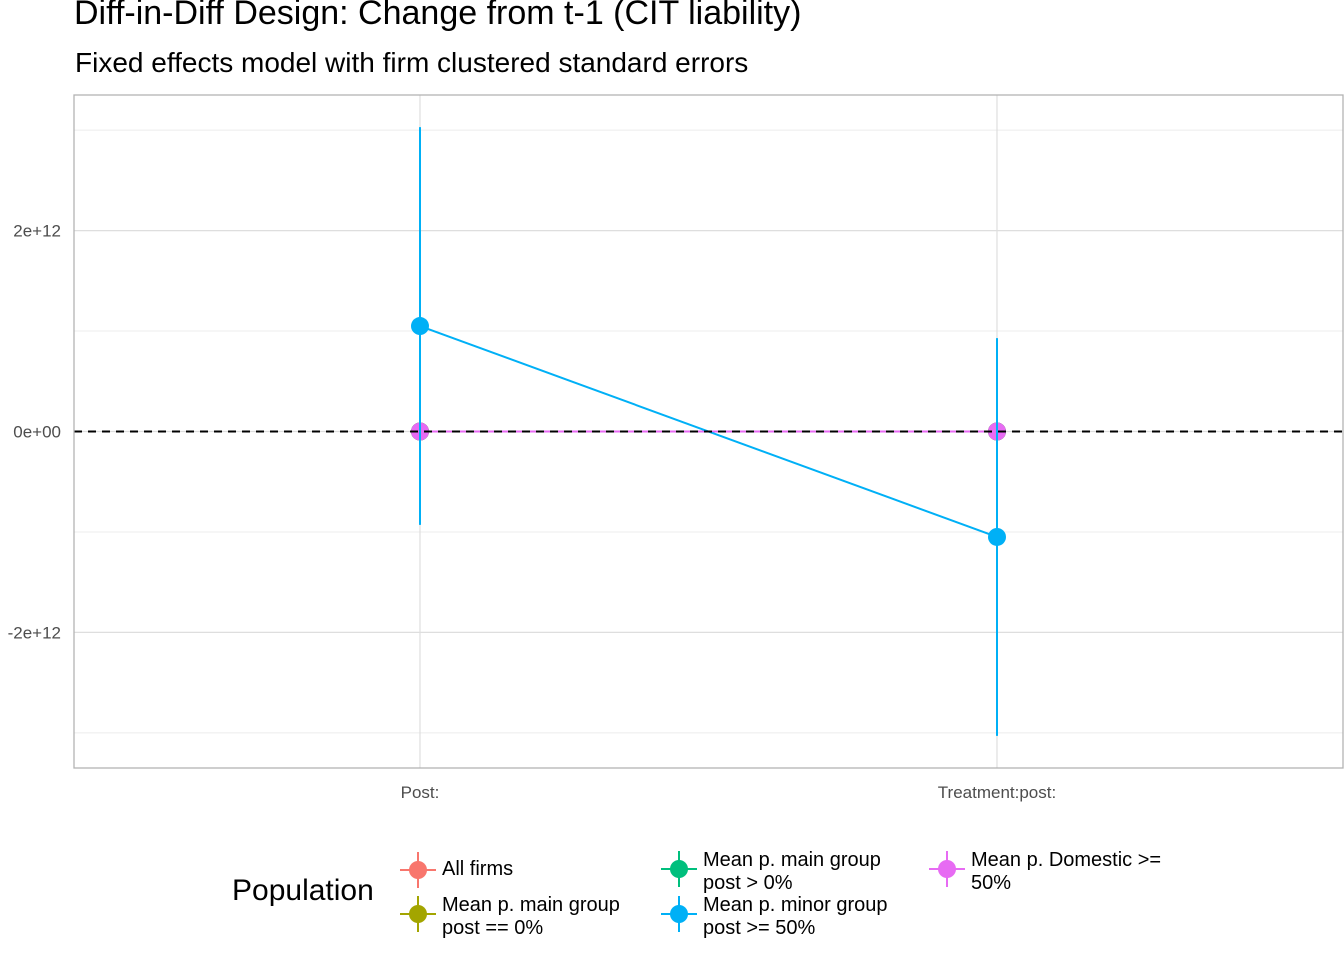 The width and height of the screenshot is (1344, 960). What do you see at coordinates (748, 883) in the screenshot?
I see `legend-label-line: post > 0%` at bounding box center [748, 883].